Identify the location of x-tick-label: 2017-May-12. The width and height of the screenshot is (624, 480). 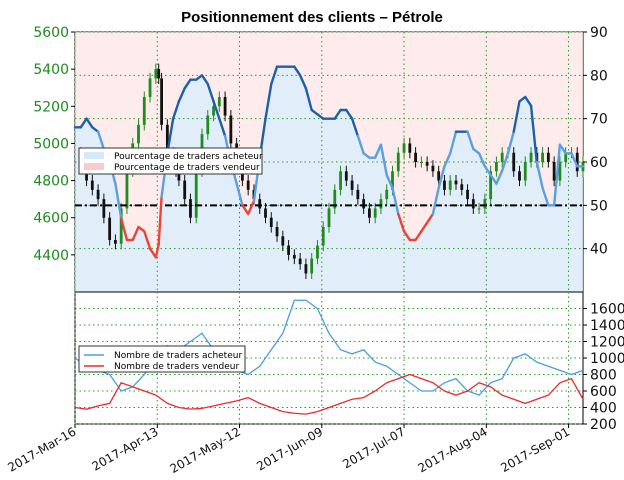
(205, 450).